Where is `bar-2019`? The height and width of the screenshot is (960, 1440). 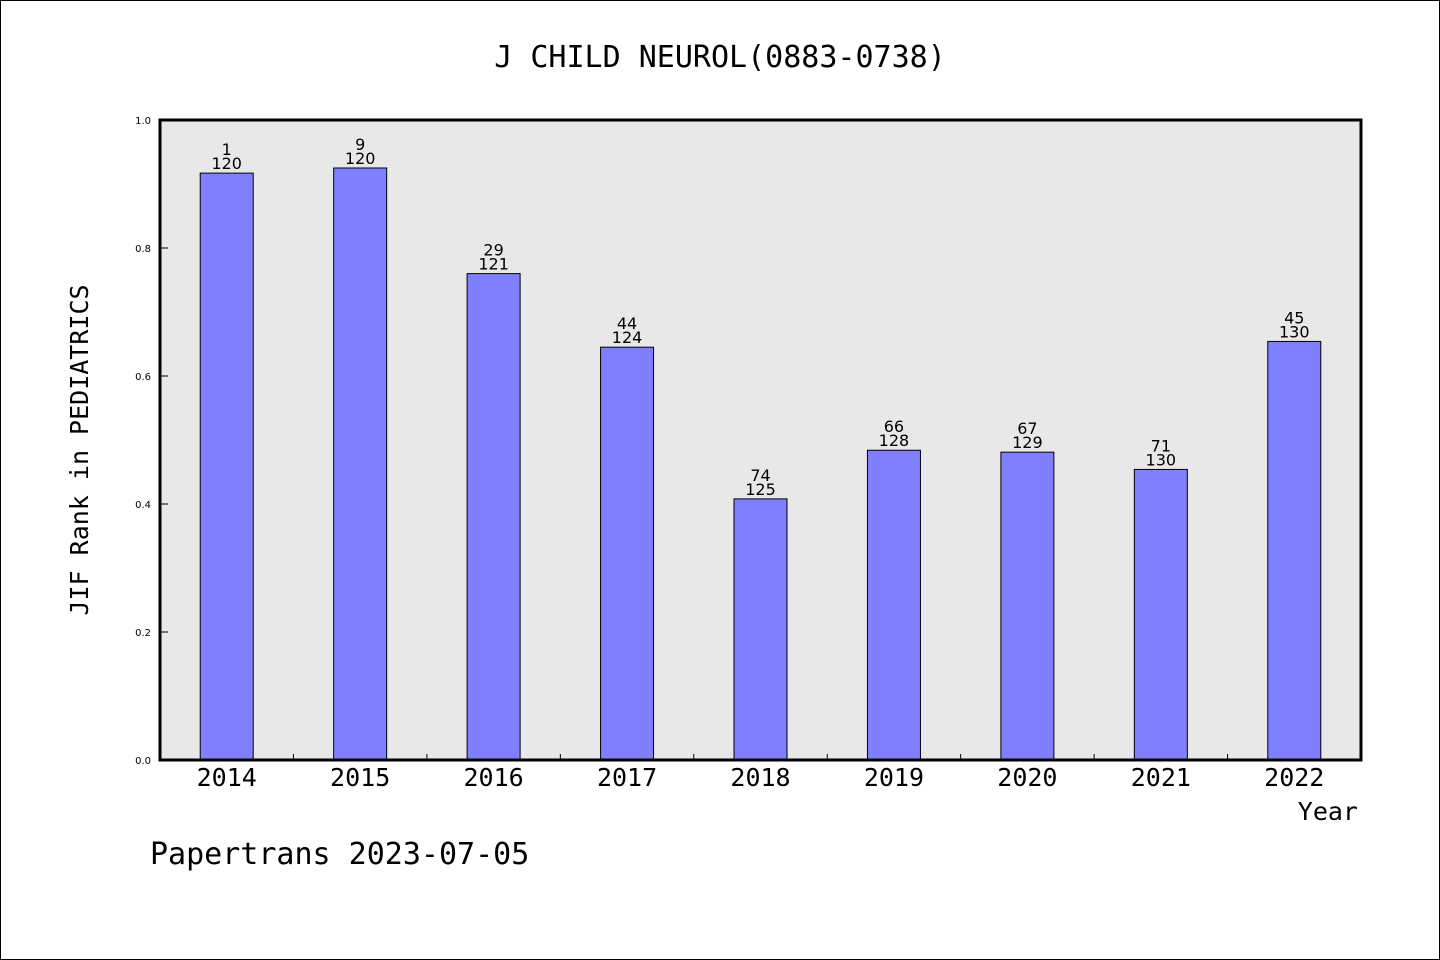 bar-2019 is located at coordinates (893, 605).